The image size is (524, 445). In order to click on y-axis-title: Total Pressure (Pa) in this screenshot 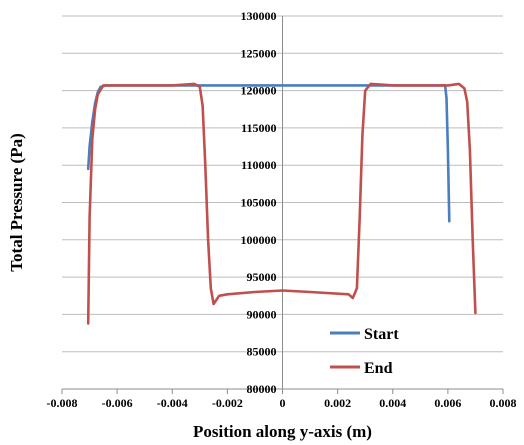, I will do `click(16, 202)`.